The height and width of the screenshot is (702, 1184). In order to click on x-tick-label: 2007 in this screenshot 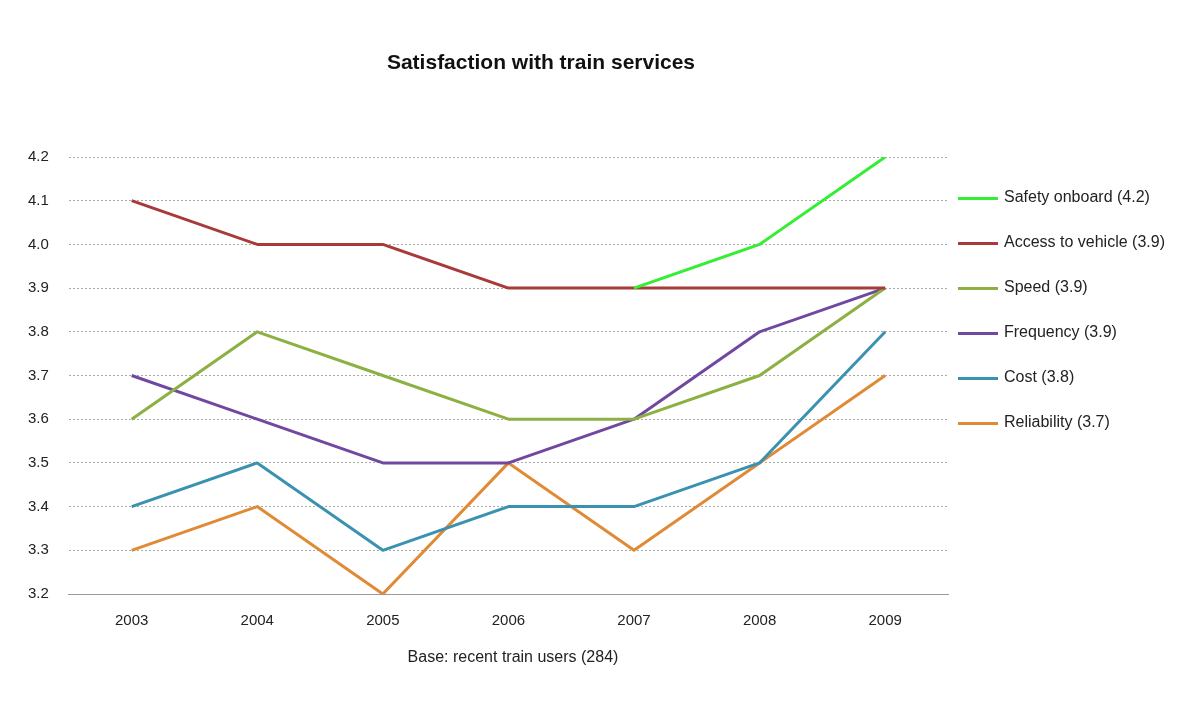, I will do `click(634, 620)`.